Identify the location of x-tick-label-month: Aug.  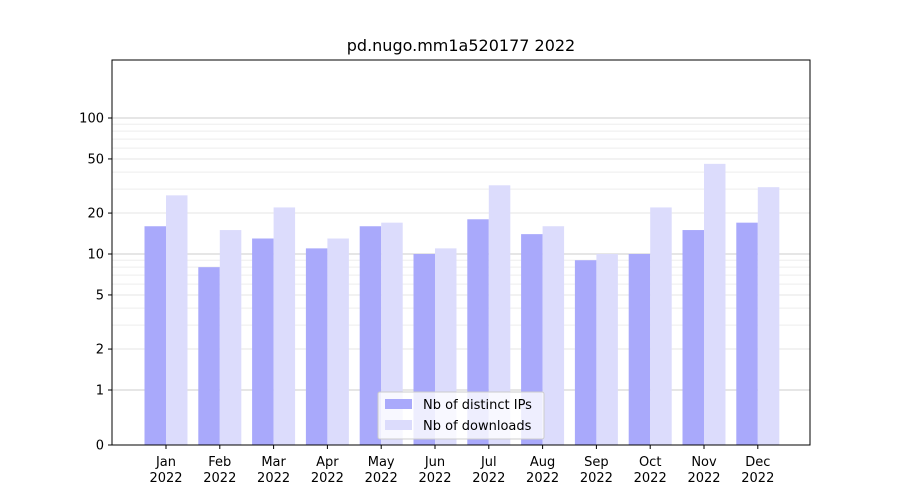
(542, 462).